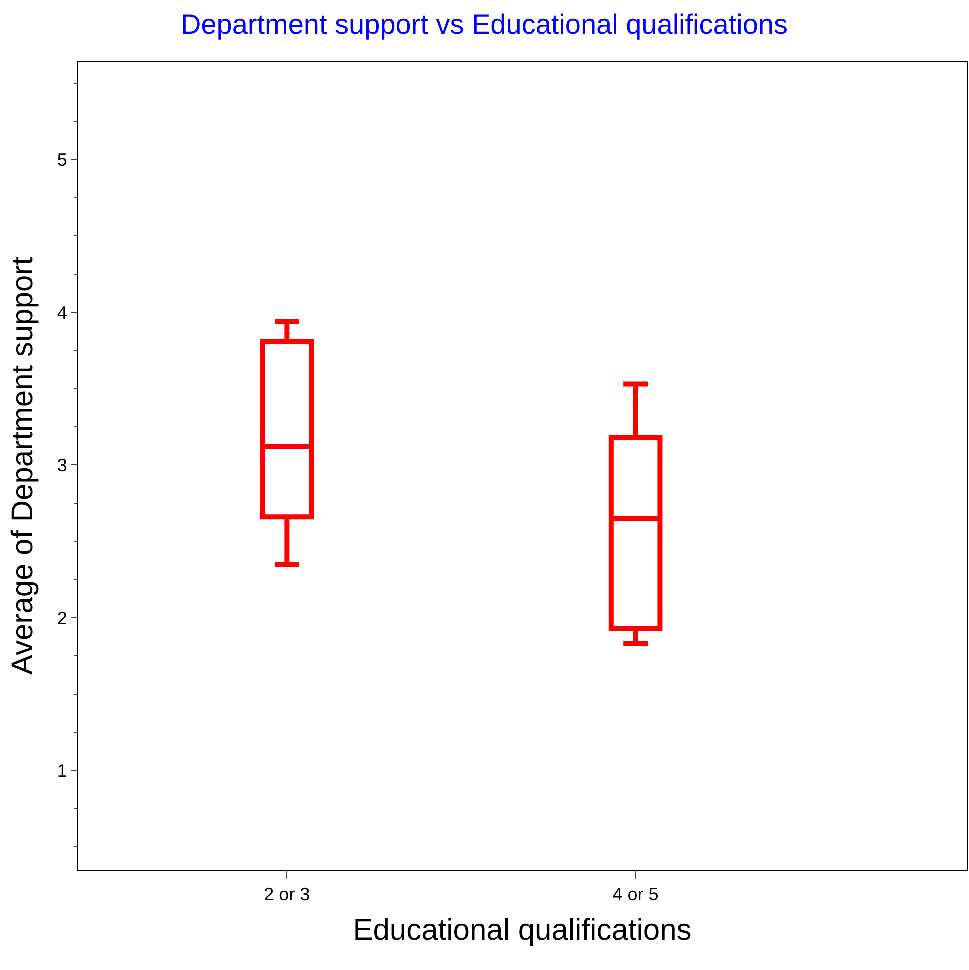 This screenshot has width=969, height=970. I want to click on y-axis-title: Average of Department support, so click(23, 466).